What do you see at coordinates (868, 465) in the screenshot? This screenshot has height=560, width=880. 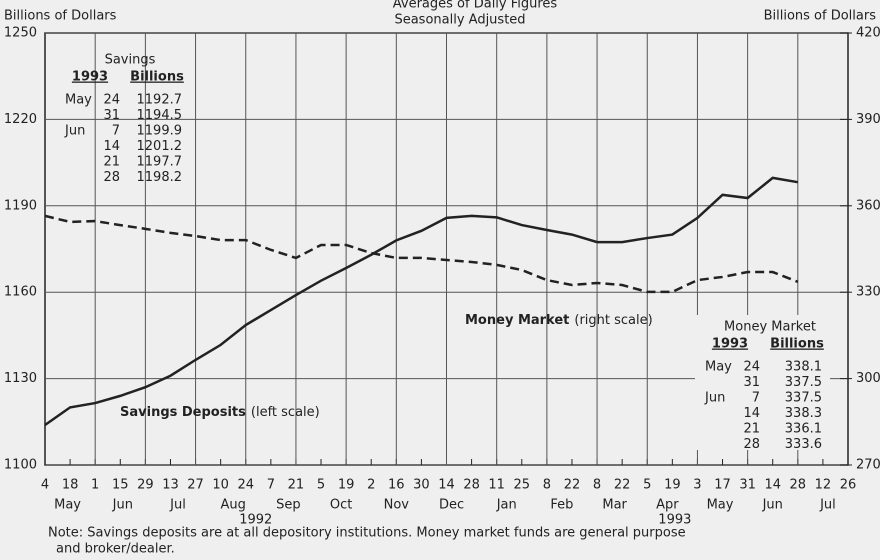 I see `y2-tick-label: 270` at bounding box center [868, 465].